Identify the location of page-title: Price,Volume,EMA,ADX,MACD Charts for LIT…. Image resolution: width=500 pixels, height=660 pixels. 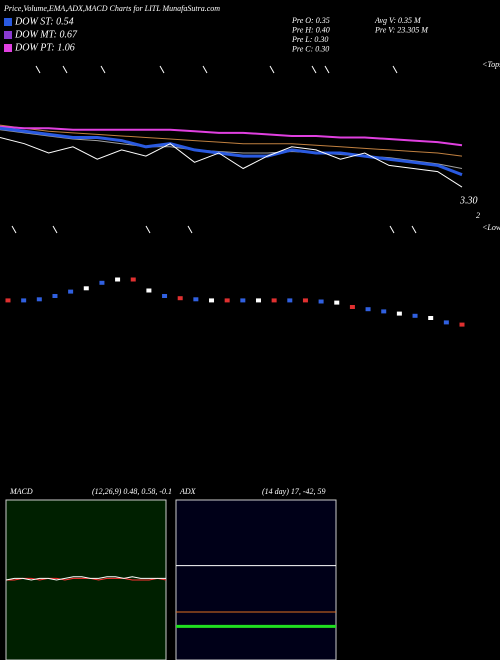
(111, 8).